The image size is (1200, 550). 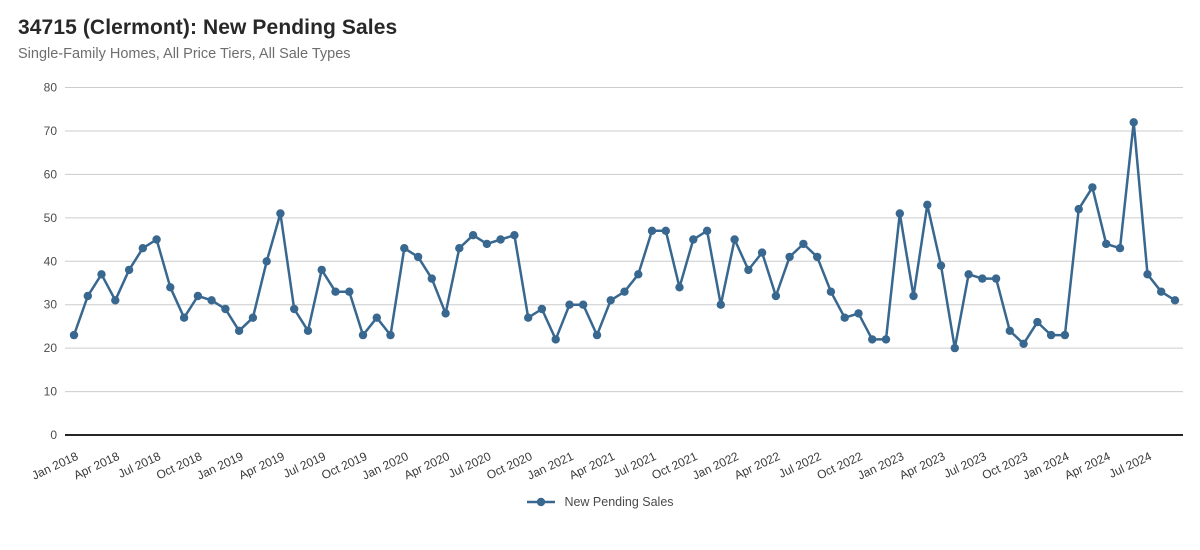 I want to click on x-tick-label: Apr 2021, so click(x=592, y=465).